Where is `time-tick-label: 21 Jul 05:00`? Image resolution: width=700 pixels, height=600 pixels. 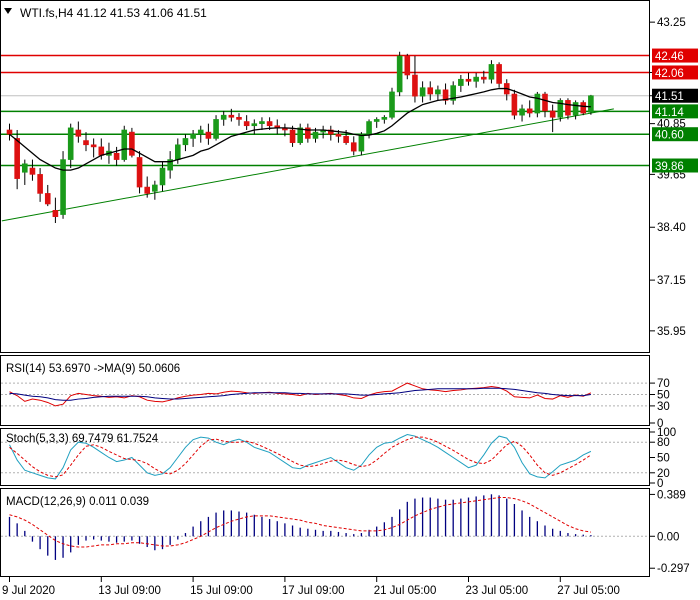
time-tick-label: 21 Jul 05:00 is located at coordinates (405, 591).